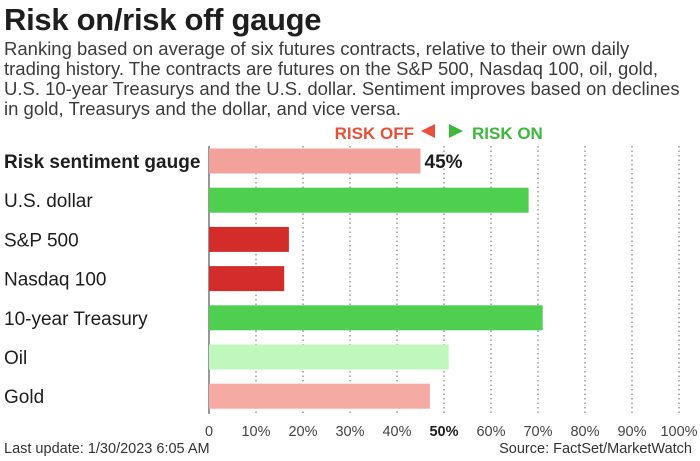  Describe the element at coordinates (396, 432) in the screenshot. I see `x-tick-label: 40%` at that location.